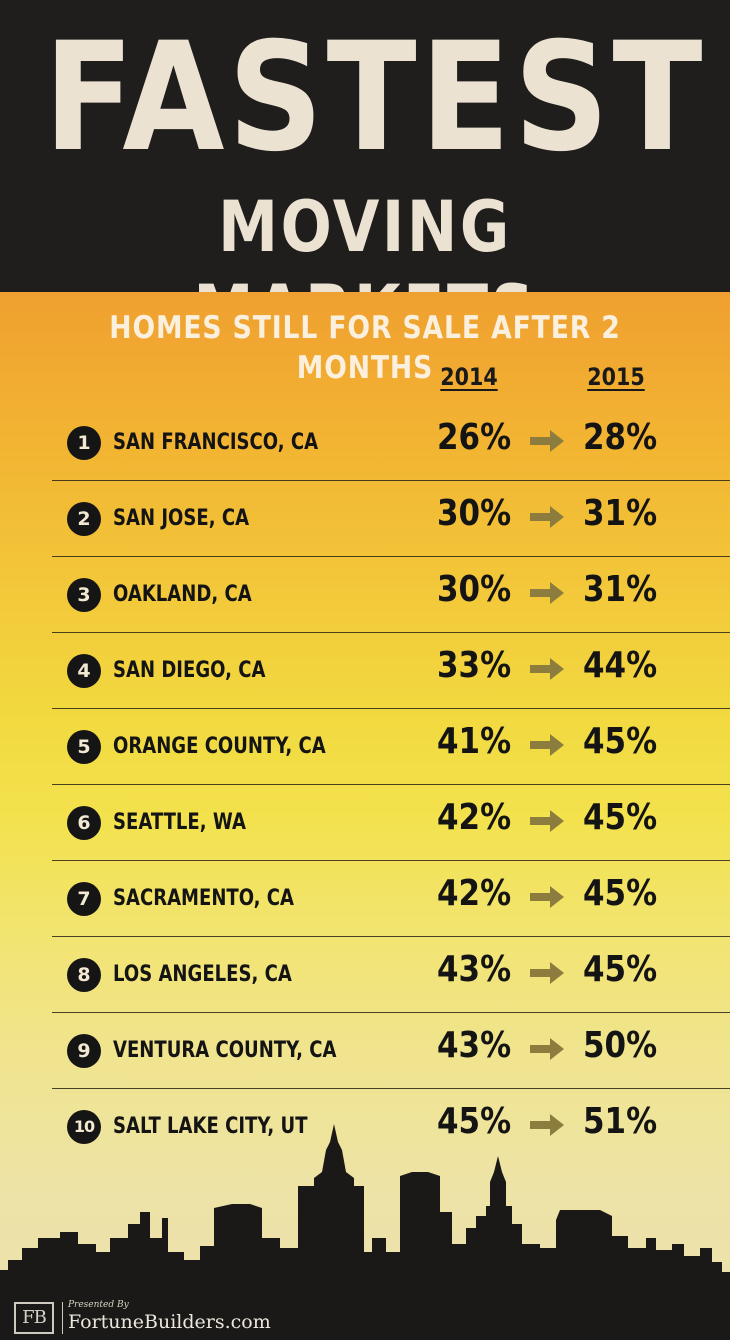 The width and height of the screenshot is (730, 1340). What do you see at coordinates (474, 741) in the screenshot?
I see `value-2014: 41%` at bounding box center [474, 741].